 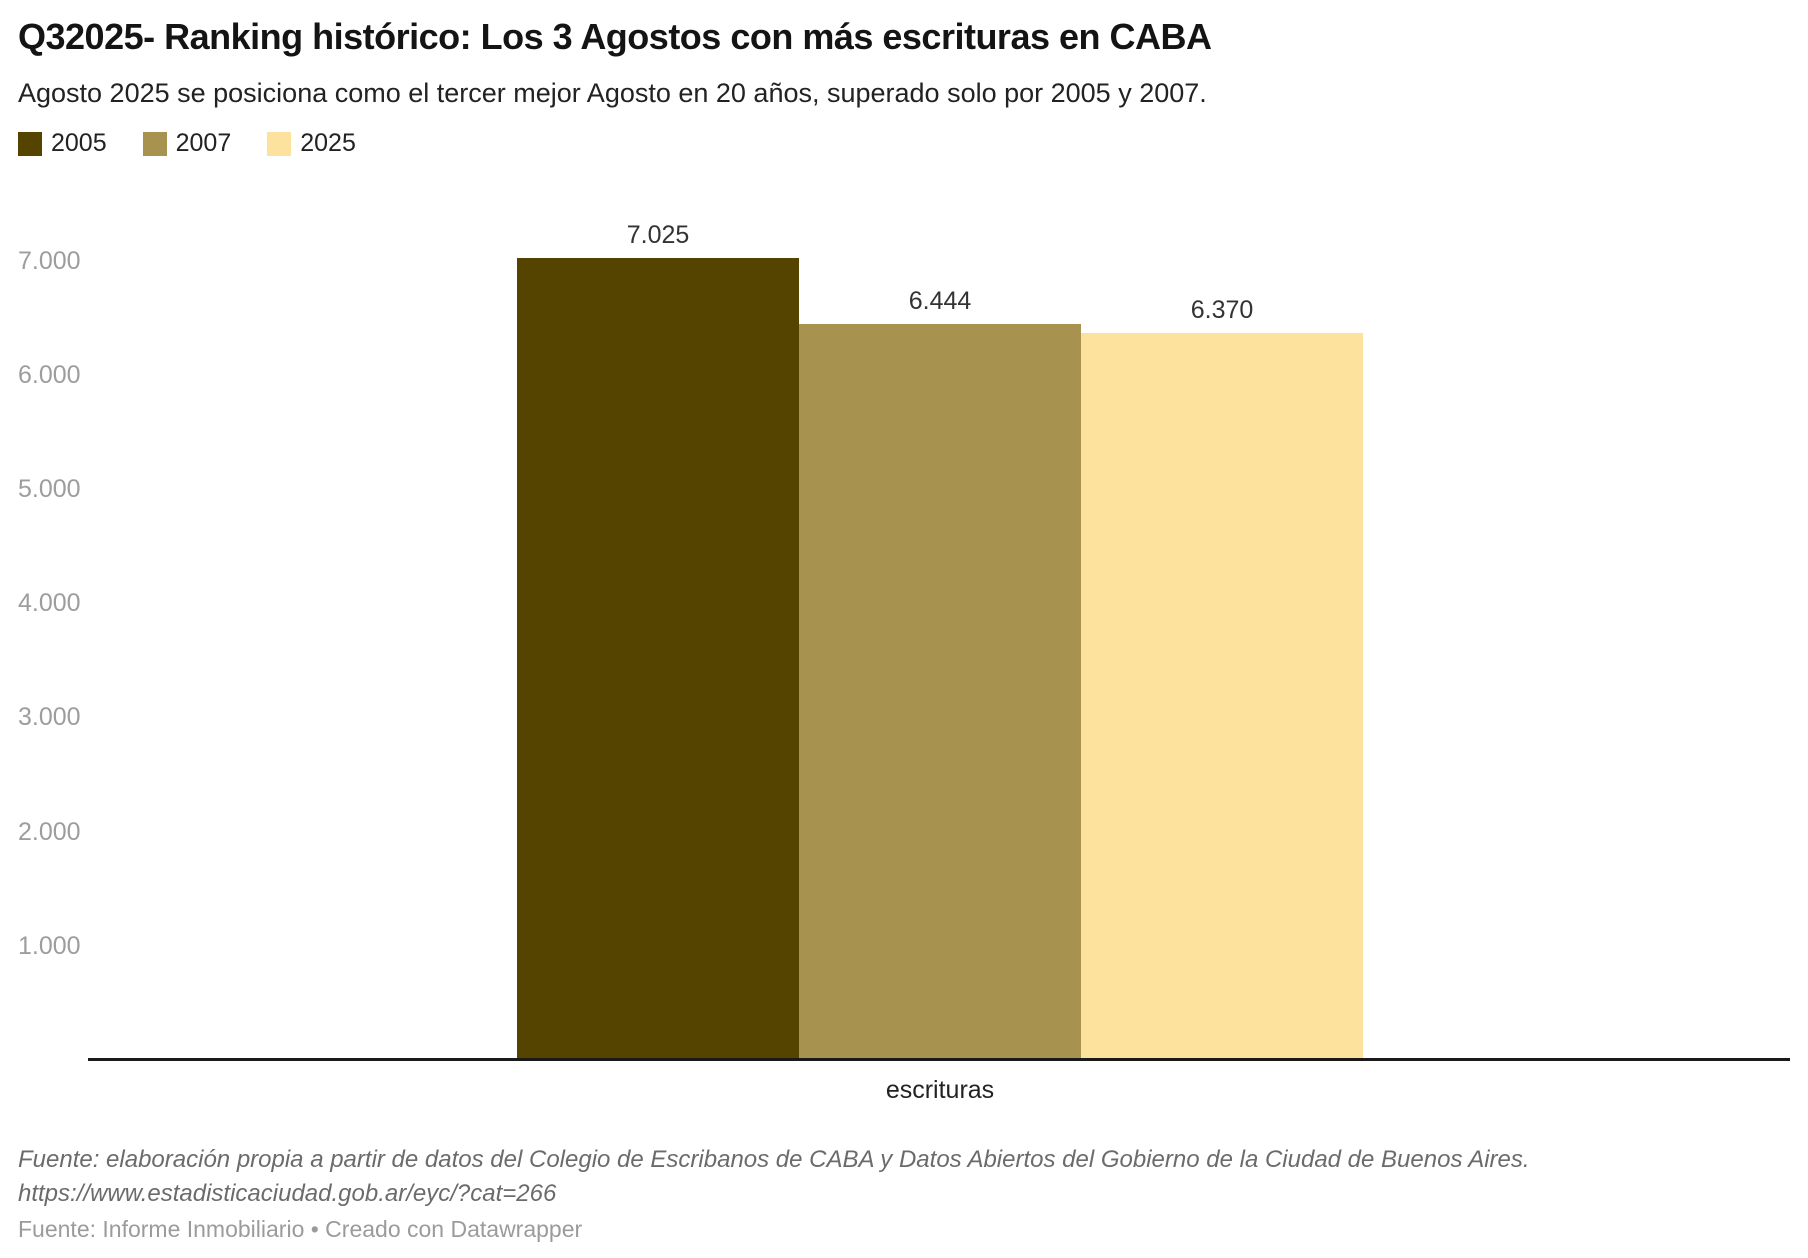 What do you see at coordinates (49, 603) in the screenshot?
I see `y-tick-label: 4.000` at bounding box center [49, 603].